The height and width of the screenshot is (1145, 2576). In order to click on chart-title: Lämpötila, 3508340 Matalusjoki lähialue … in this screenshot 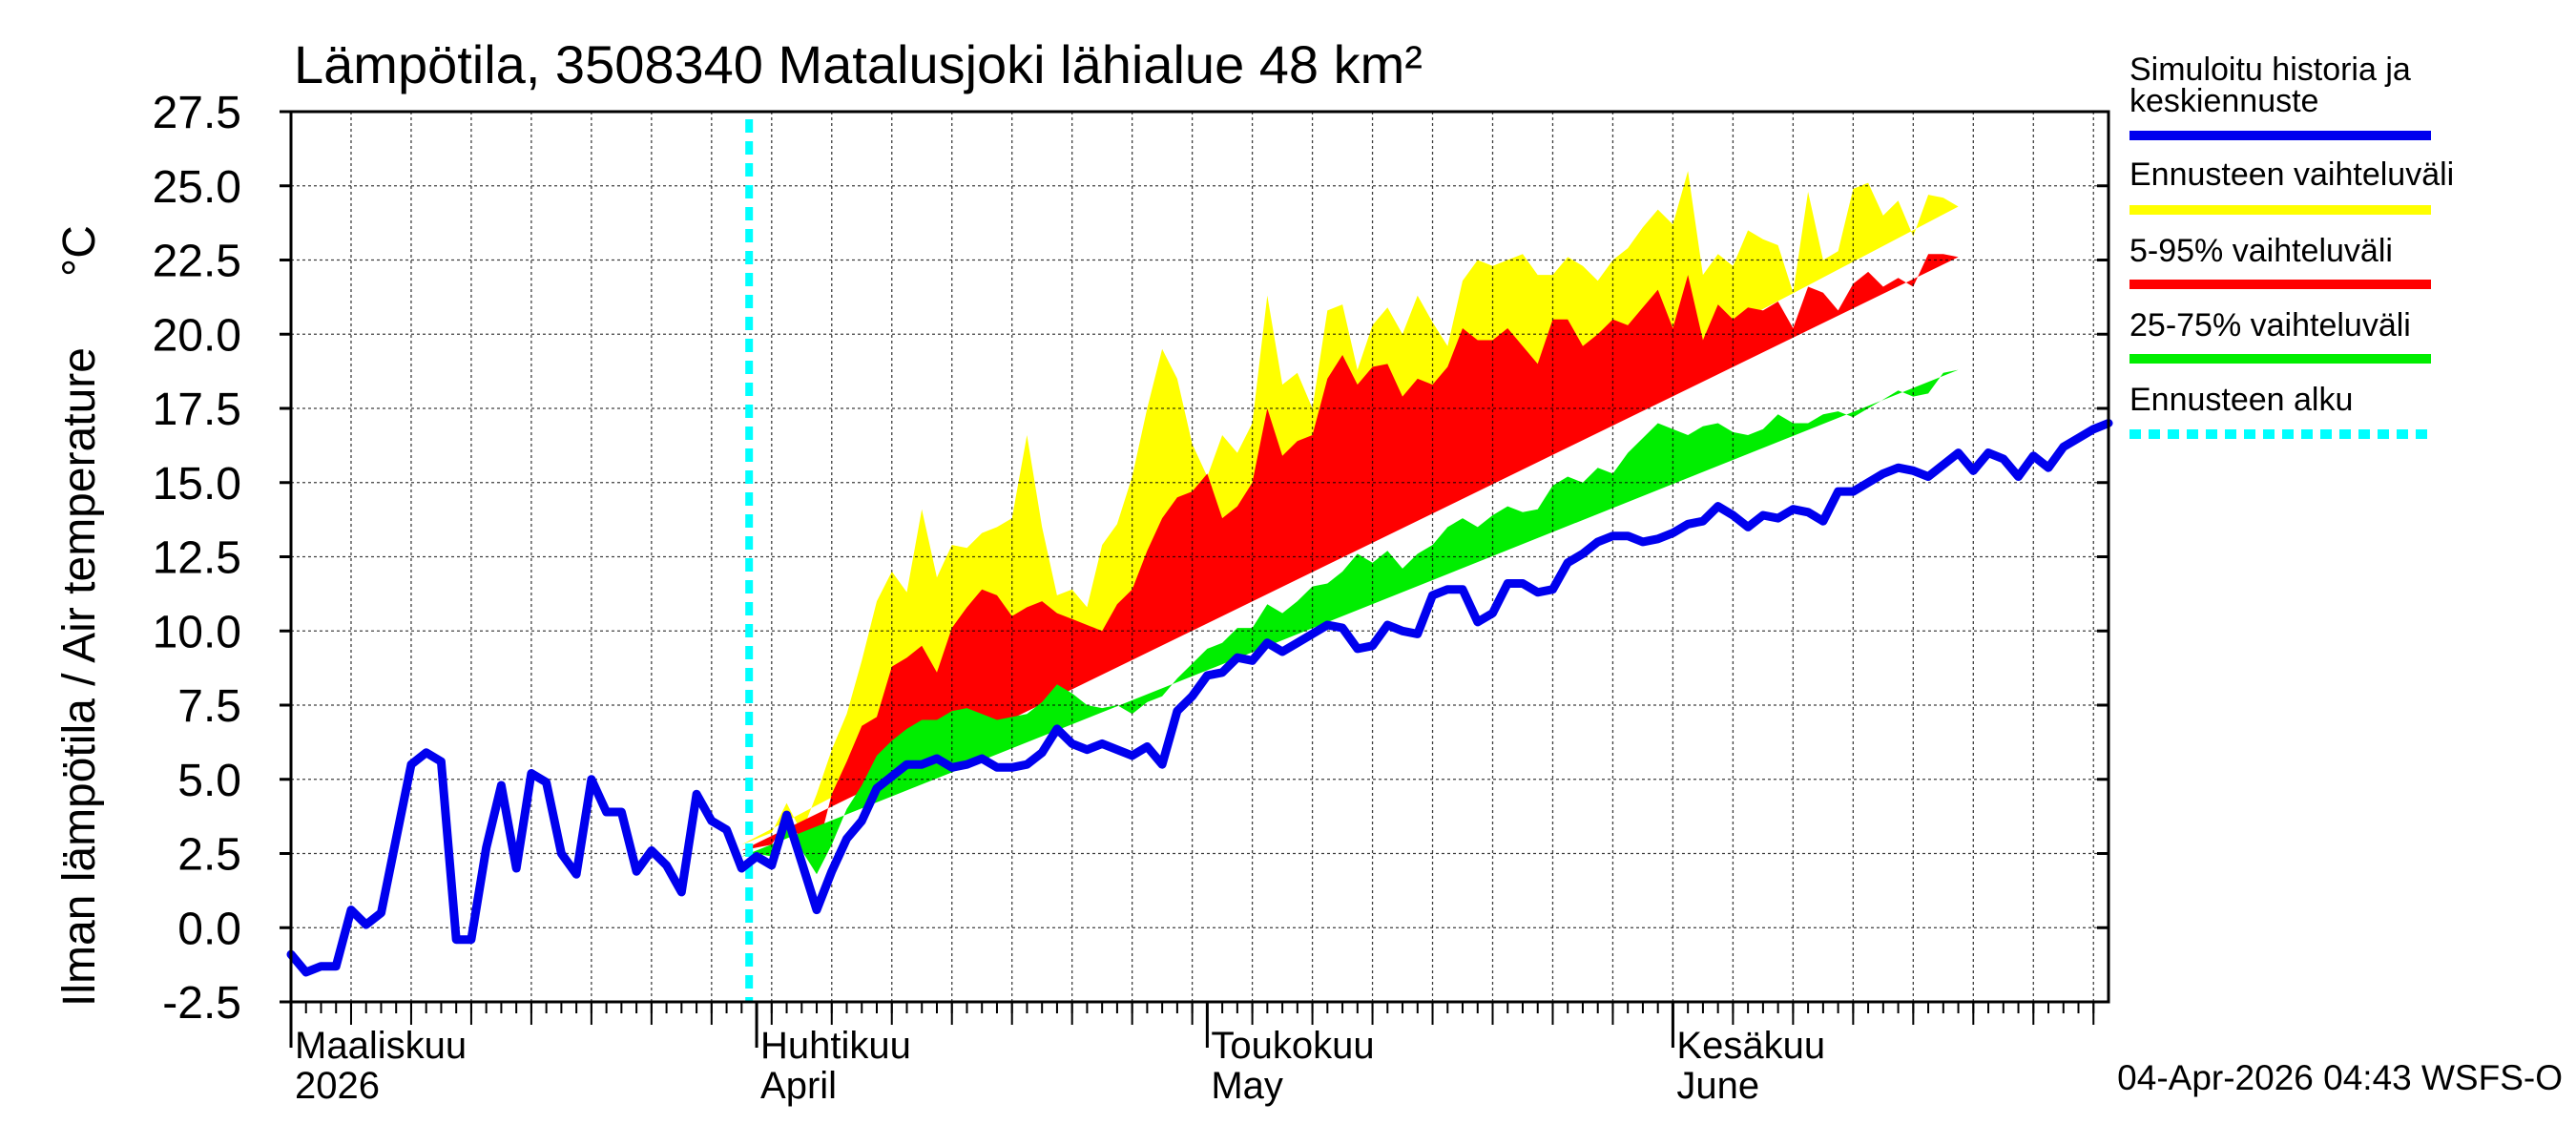, I will do `click(858, 64)`.